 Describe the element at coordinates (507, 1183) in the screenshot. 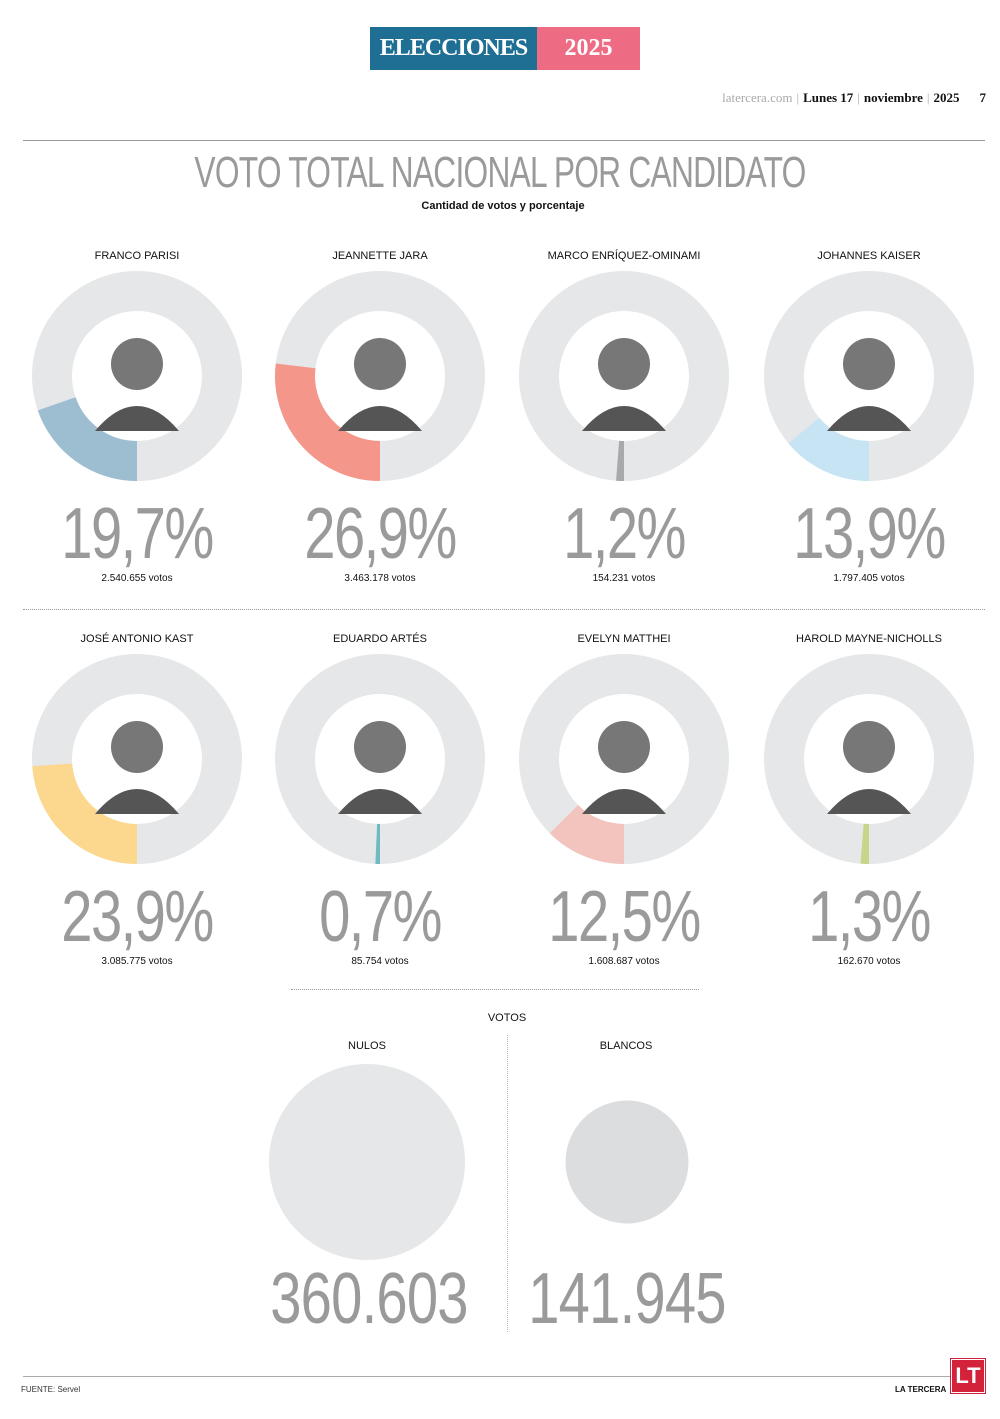

I see `votes-divider` at that location.